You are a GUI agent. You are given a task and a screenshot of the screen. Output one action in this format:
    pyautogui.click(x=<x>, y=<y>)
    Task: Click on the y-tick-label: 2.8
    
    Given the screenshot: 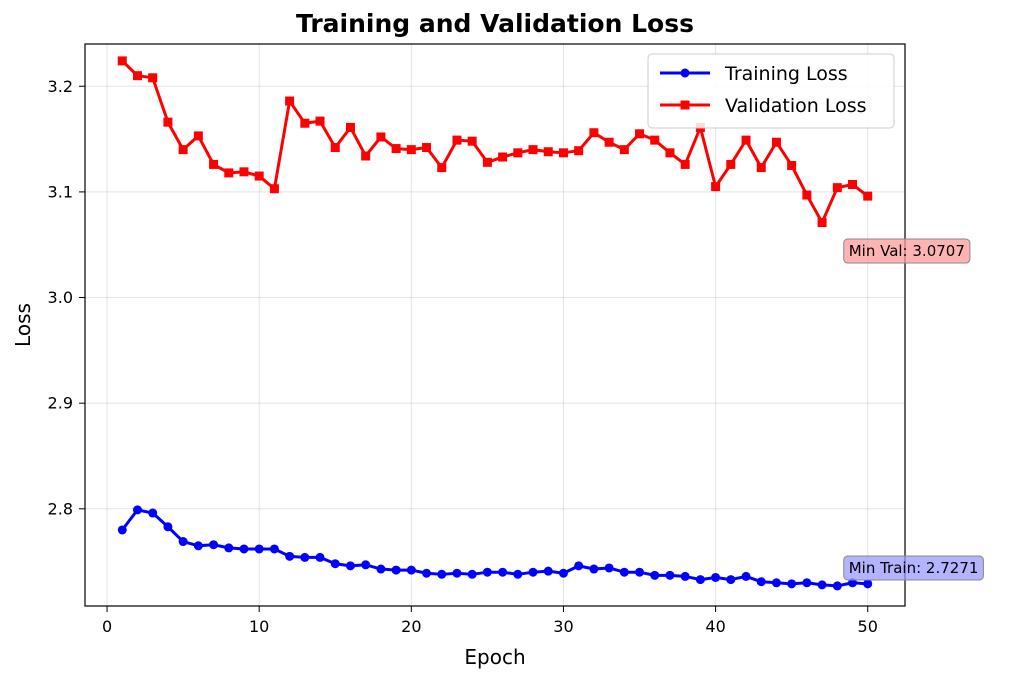 What is the action you would take?
    pyautogui.click(x=60, y=508)
    